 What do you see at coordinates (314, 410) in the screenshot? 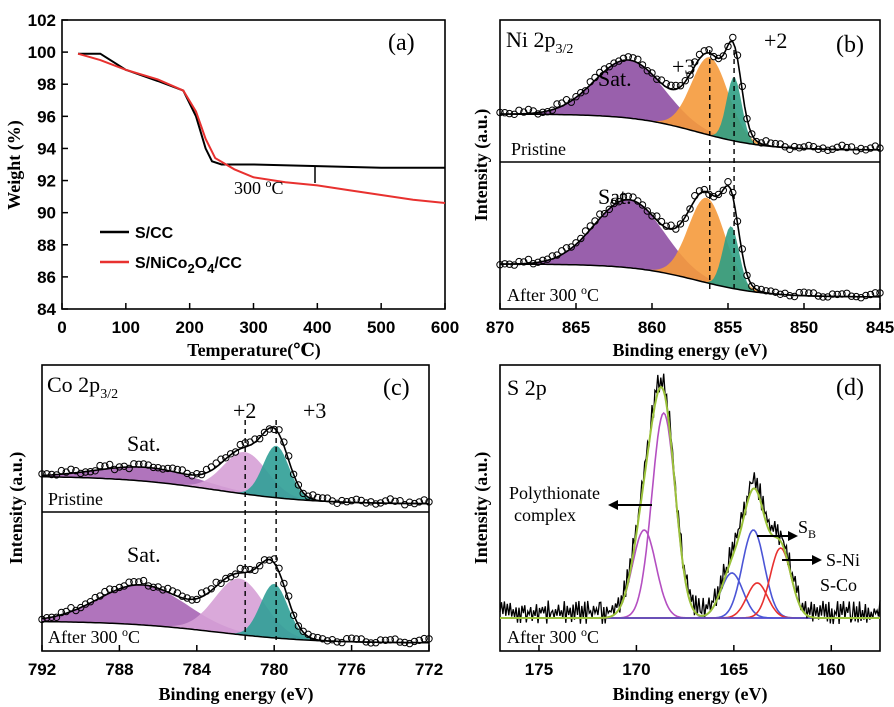
I see `panel-c-co3-label: +3` at bounding box center [314, 410].